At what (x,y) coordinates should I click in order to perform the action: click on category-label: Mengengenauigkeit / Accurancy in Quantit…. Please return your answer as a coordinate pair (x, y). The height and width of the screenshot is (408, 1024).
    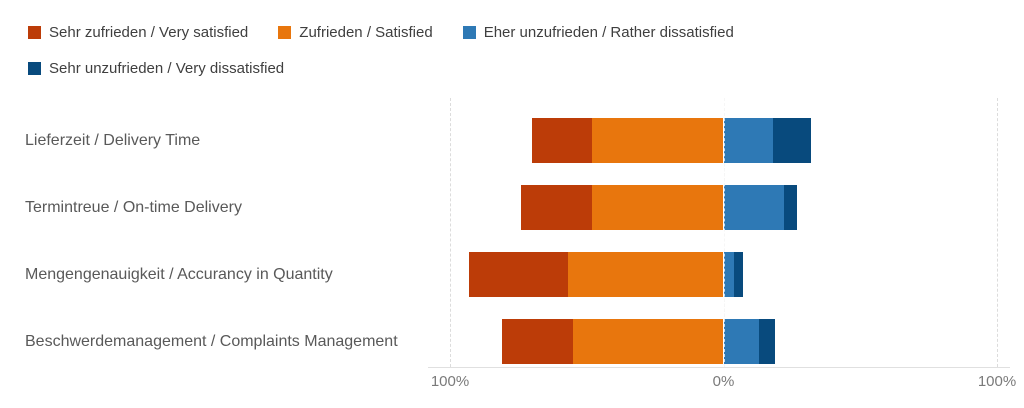
    Looking at the image, I should click on (179, 274).